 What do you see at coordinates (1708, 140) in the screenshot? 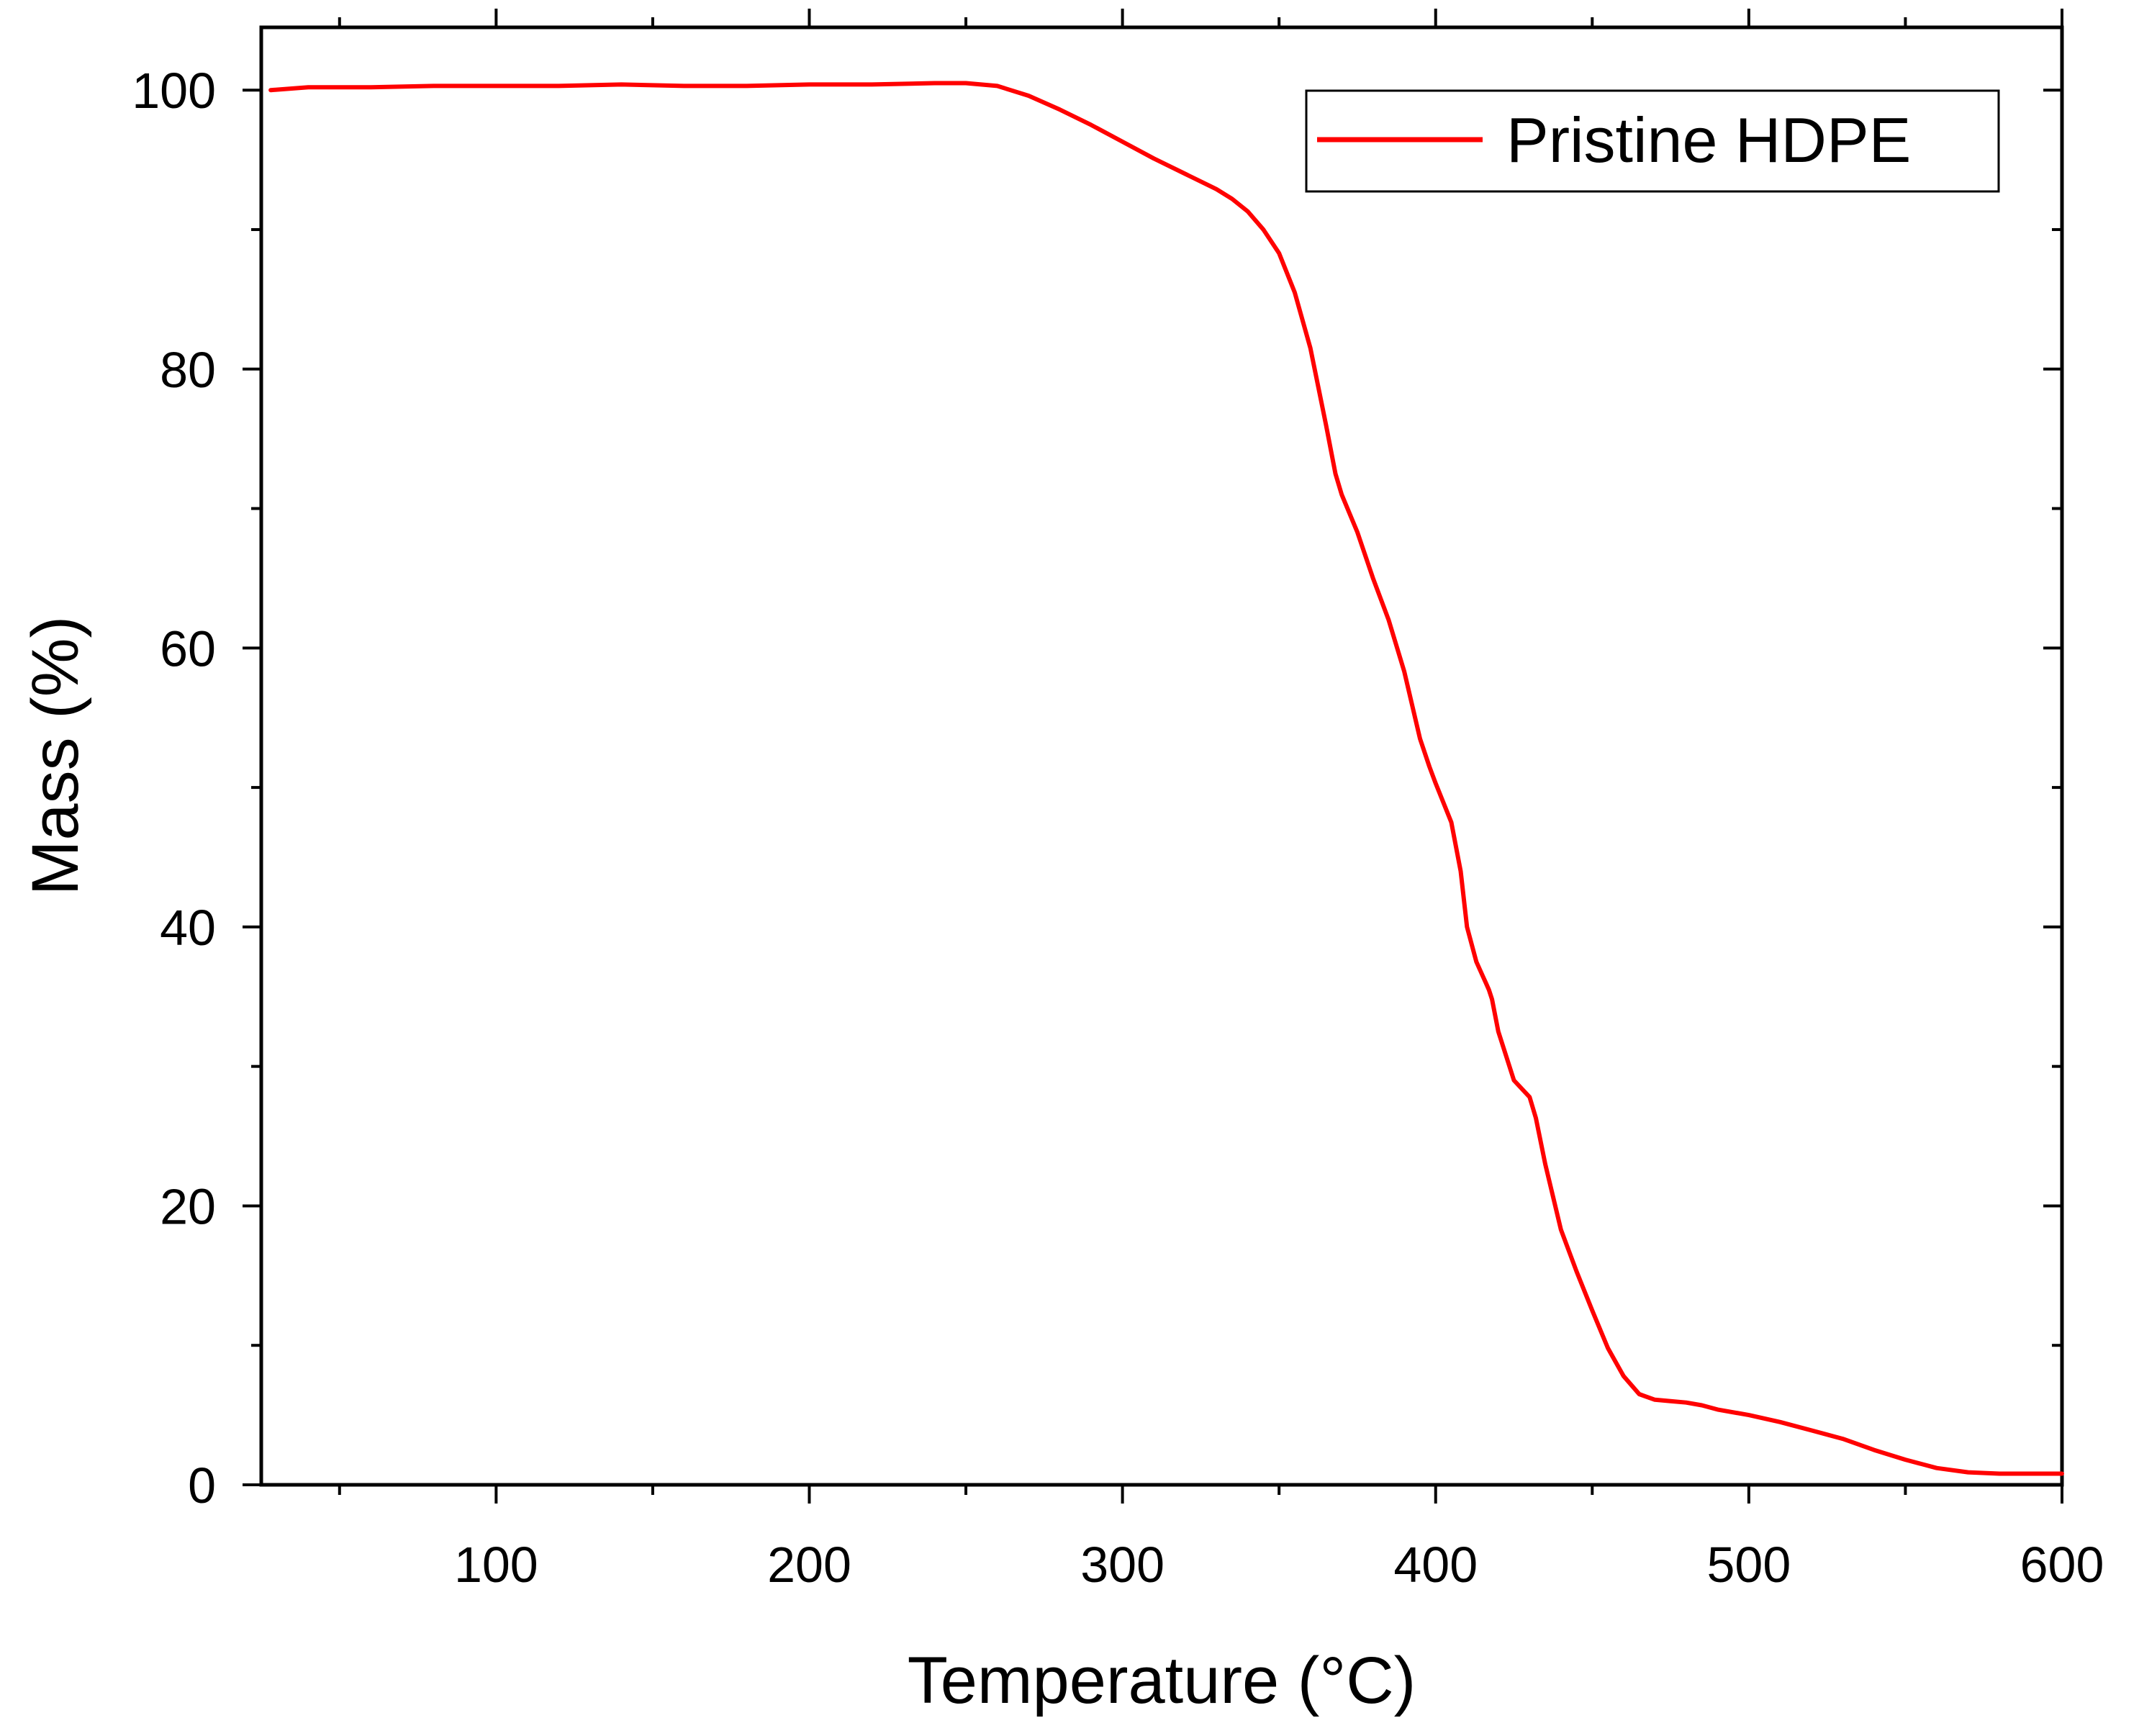
I see `legend-label-pristine-hdpe: Pristine HDPE` at bounding box center [1708, 140].